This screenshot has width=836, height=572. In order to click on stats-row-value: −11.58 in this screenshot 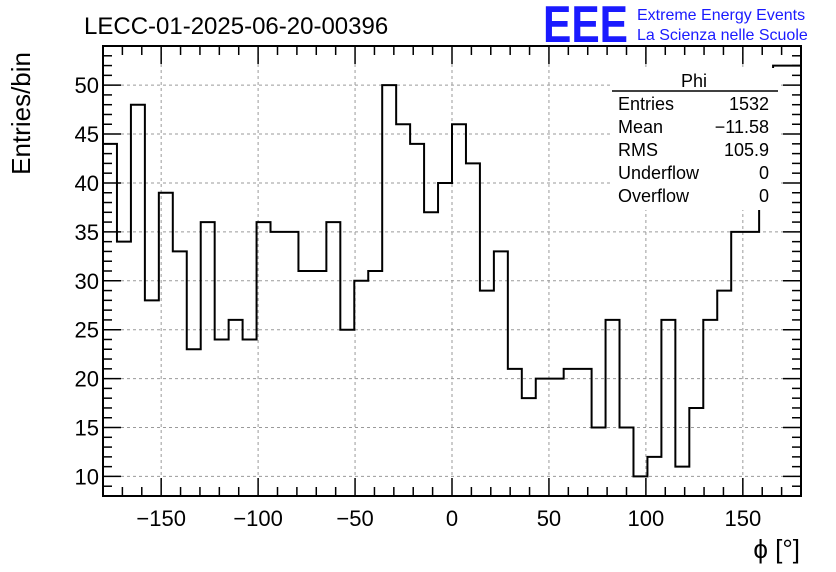, I will do `click(742, 127)`.